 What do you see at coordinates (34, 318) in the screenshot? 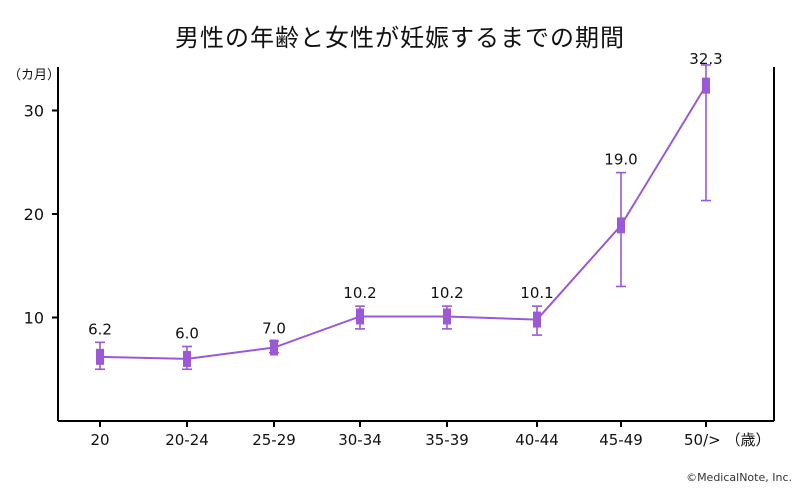
I see `y-tick-label: 10` at bounding box center [34, 318].